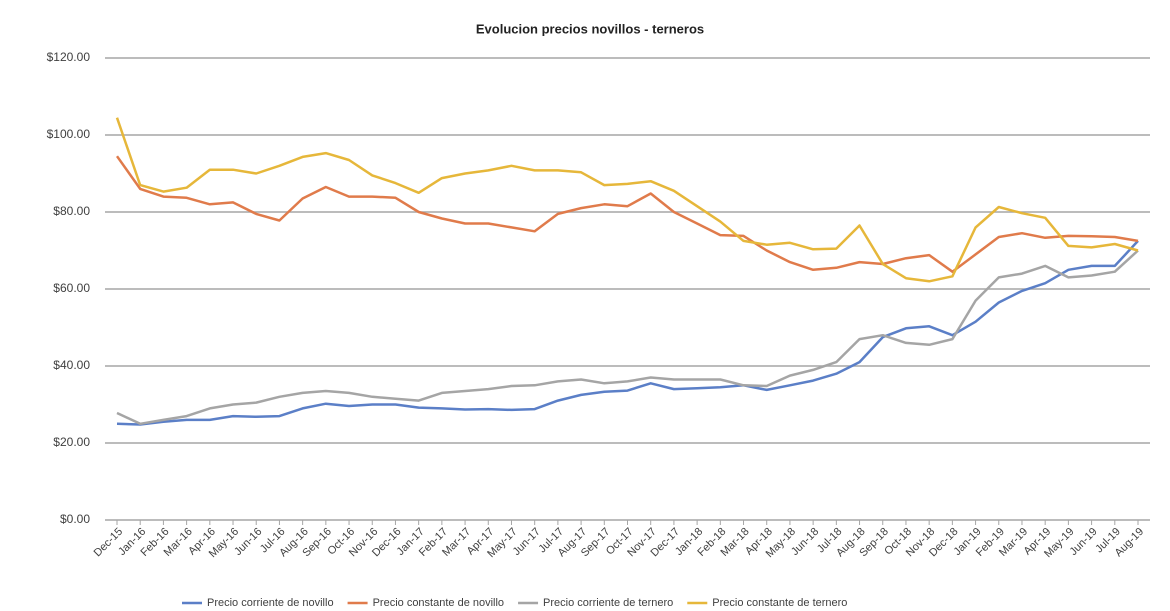 The image size is (1170, 611). I want to click on legend-item: Precio corriente de ternero, so click(595, 603).